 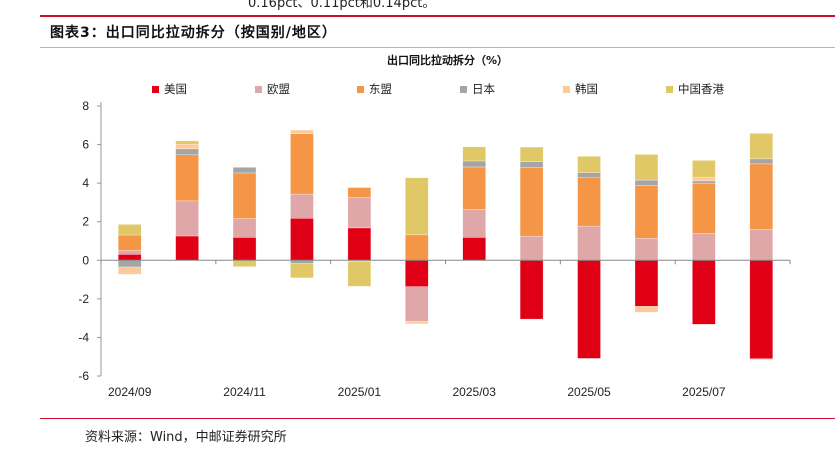 What do you see at coordinates (342, 5) in the screenshot?
I see `previous-text-fragment: 0.16pct、0.11pct和0.14pct。` at bounding box center [342, 5].